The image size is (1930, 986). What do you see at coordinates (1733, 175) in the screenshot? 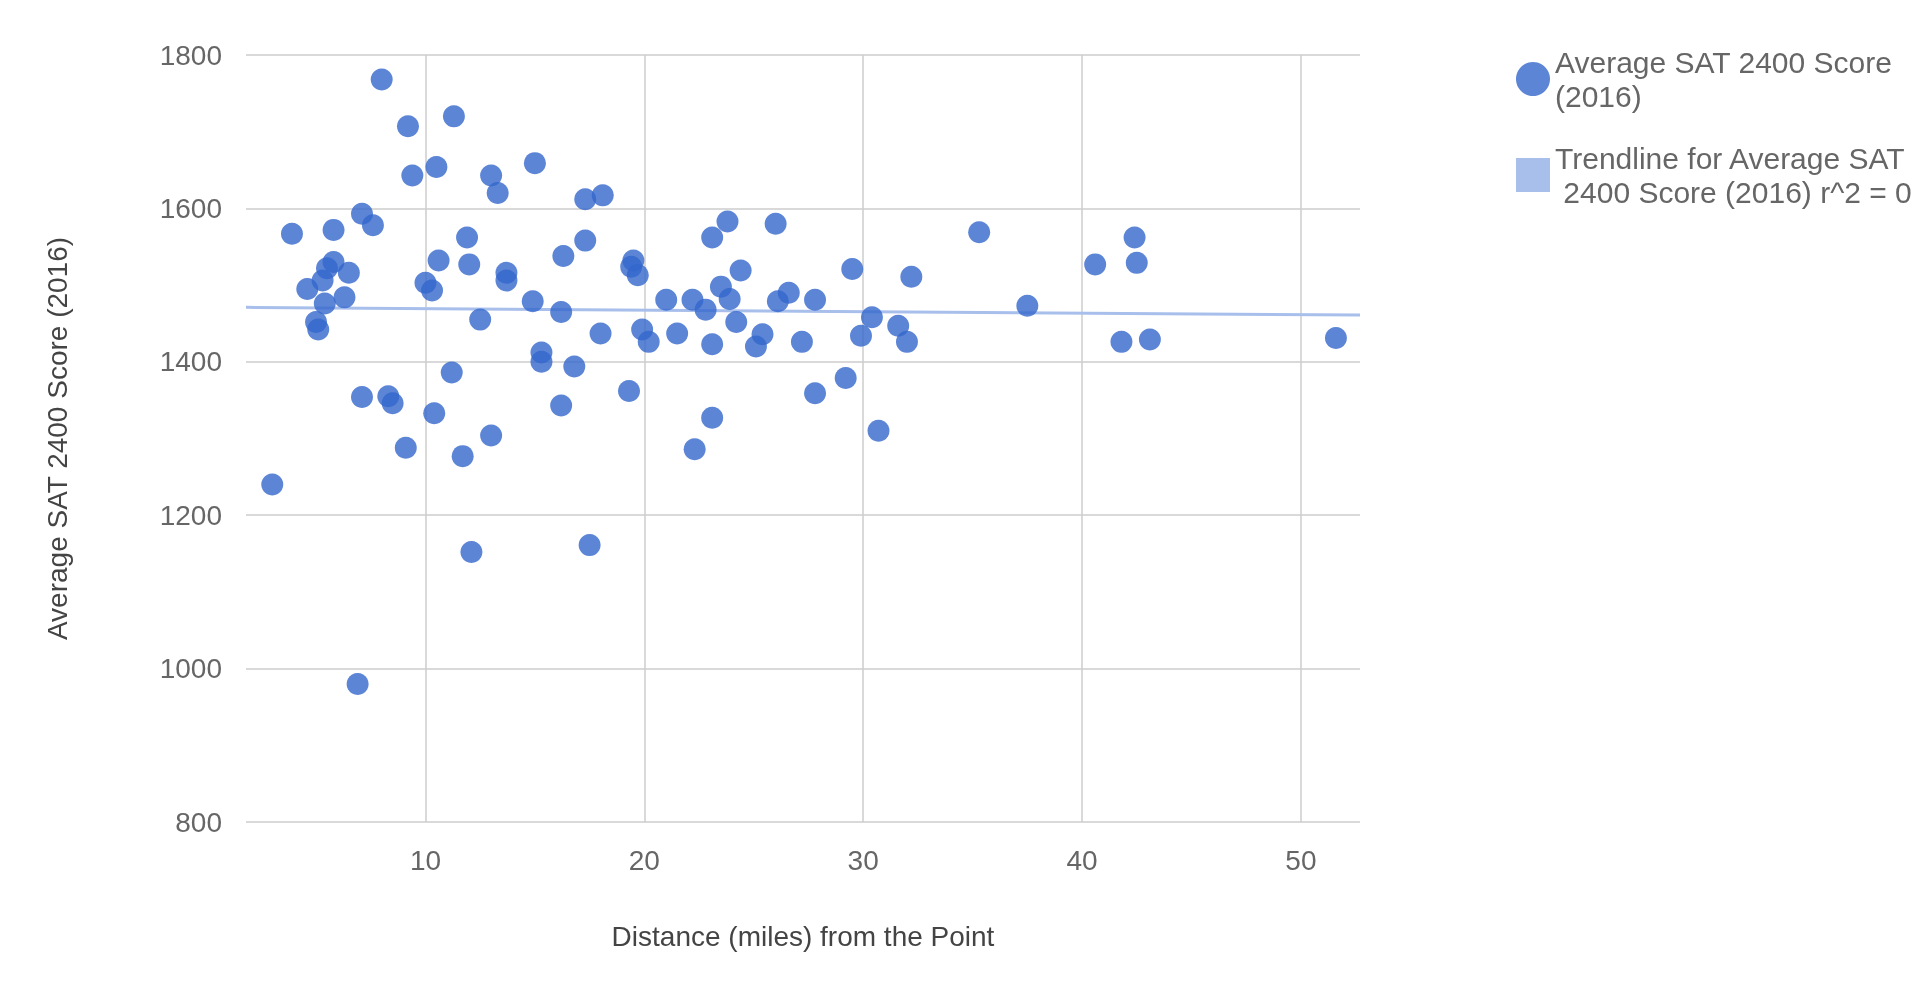
I see `legend-label: Trendline for Average SAT 2400 Score (2016) r^2 = 0` at bounding box center [1733, 175].